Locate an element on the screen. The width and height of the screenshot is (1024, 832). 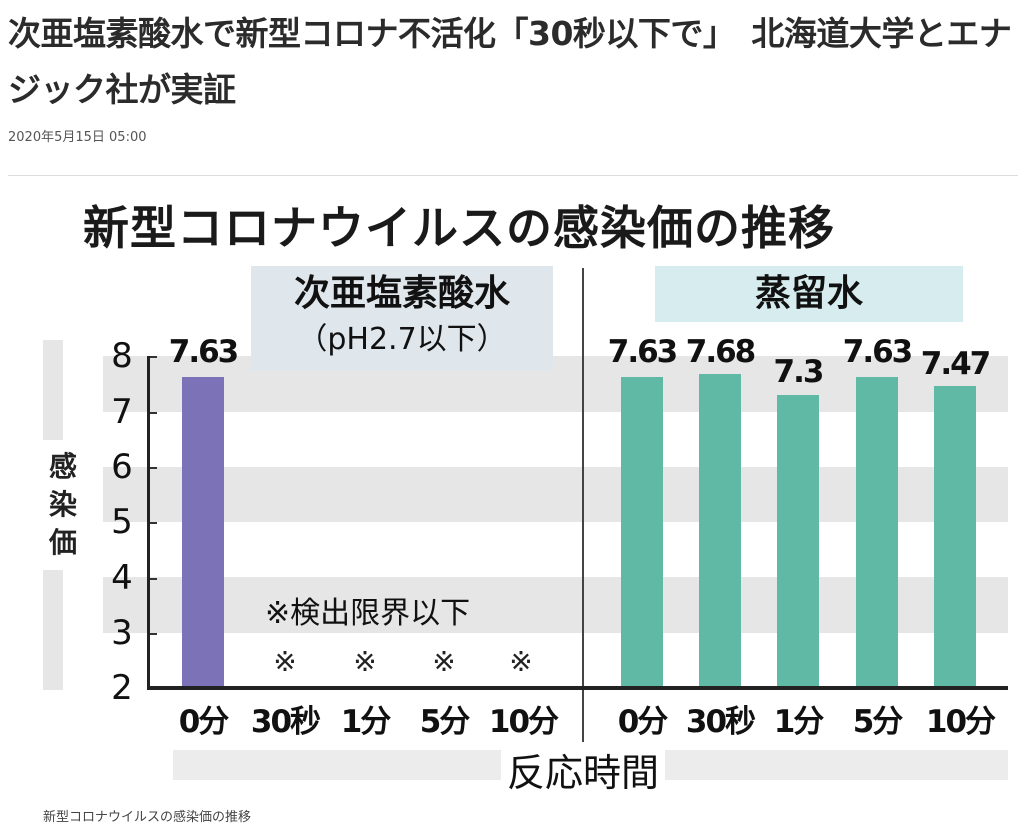
value-label: 7.68 is located at coordinates (721, 352).